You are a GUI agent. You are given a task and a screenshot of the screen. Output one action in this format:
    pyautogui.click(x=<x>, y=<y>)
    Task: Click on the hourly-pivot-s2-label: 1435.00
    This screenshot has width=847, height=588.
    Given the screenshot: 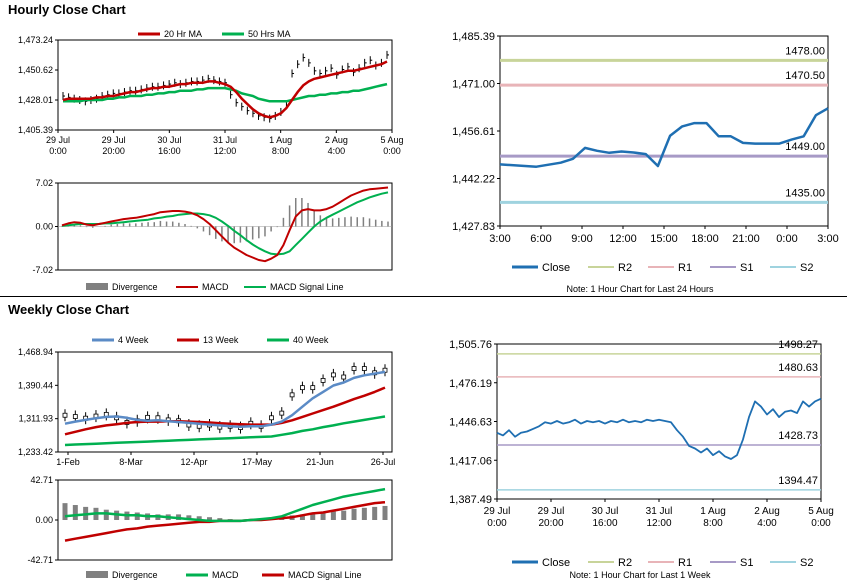 What is the action you would take?
    pyautogui.click(x=805, y=193)
    